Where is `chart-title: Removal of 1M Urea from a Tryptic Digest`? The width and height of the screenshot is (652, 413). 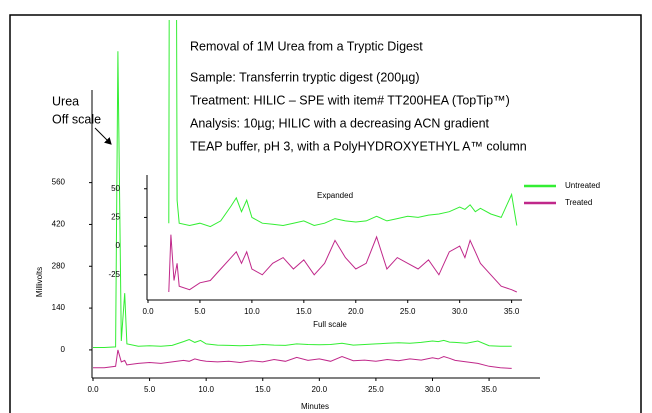
chart-title: Removal of 1M Urea from a Tryptic Digest is located at coordinates (306, 46).